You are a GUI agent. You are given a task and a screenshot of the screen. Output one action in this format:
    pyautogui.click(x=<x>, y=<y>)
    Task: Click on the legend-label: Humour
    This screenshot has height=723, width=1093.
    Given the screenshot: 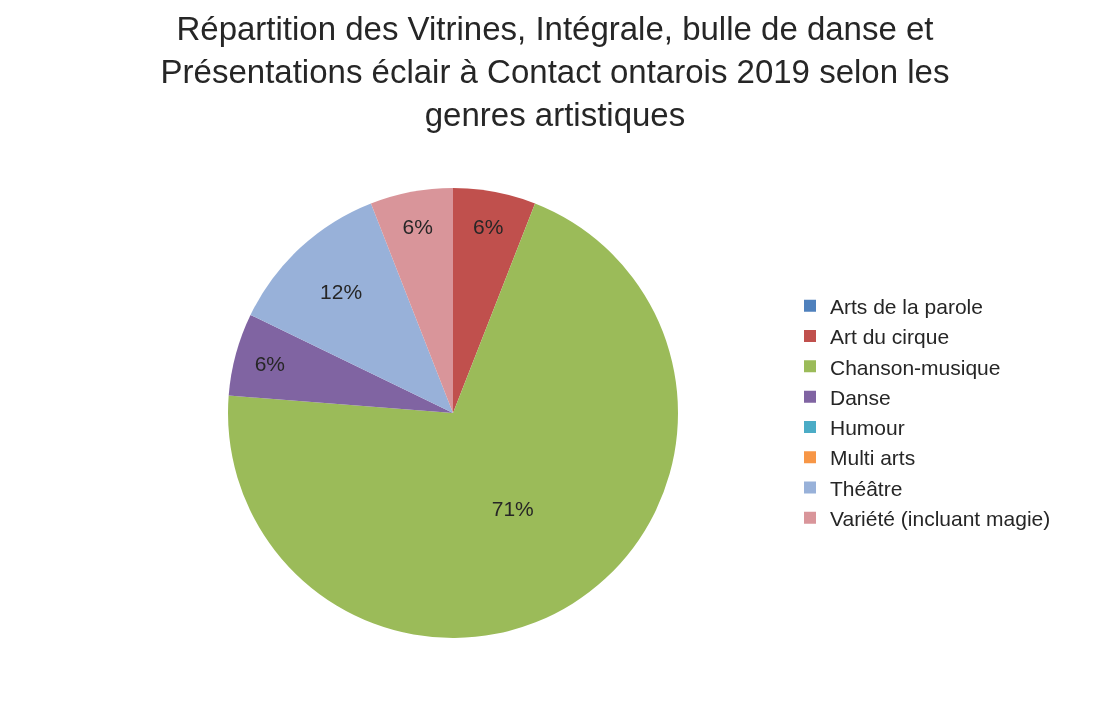 What is the action you would take?
    pyautogui.click(x=867, y=428)
    